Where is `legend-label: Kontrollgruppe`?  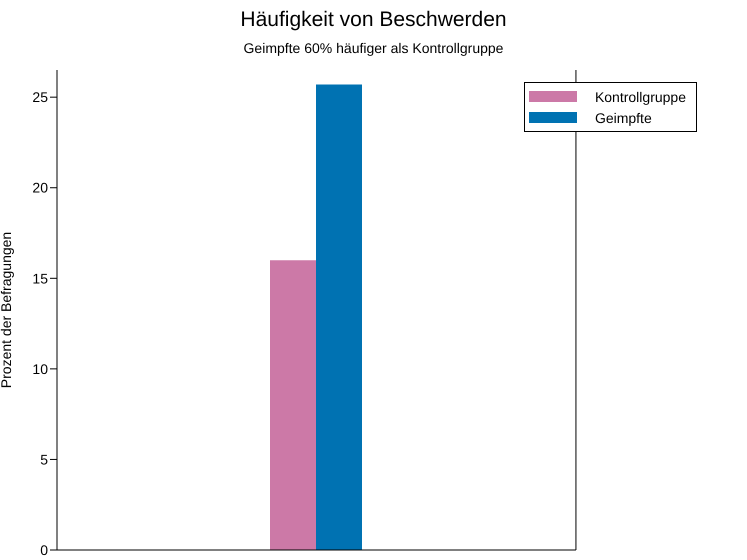 legend-label: Kontrollgruppe is located at coordinates (640, 96).